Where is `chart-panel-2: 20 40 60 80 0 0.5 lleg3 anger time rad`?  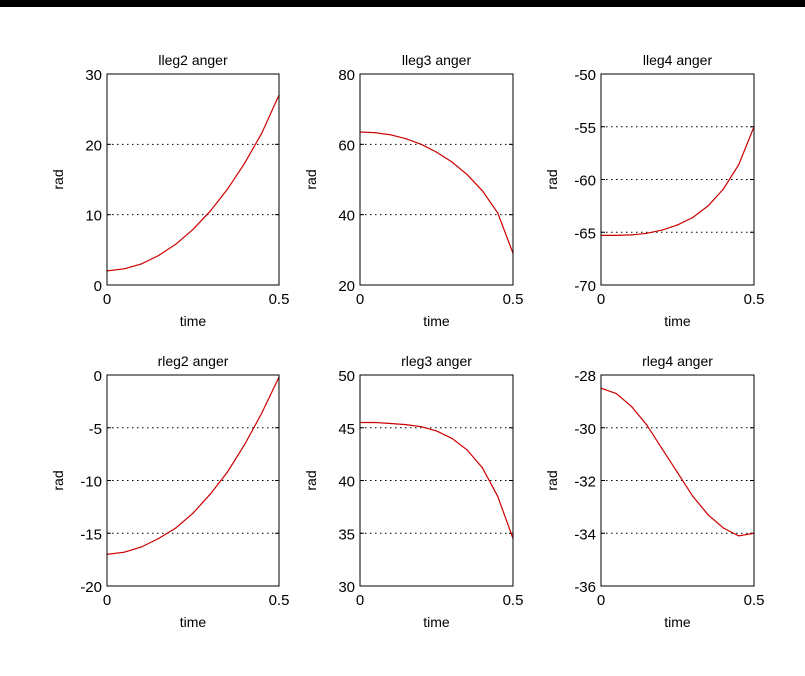
chart-panel-2: 20 40 60 80 0 0.5 lleg3 anger time rad is located at coordinates (413, 190).